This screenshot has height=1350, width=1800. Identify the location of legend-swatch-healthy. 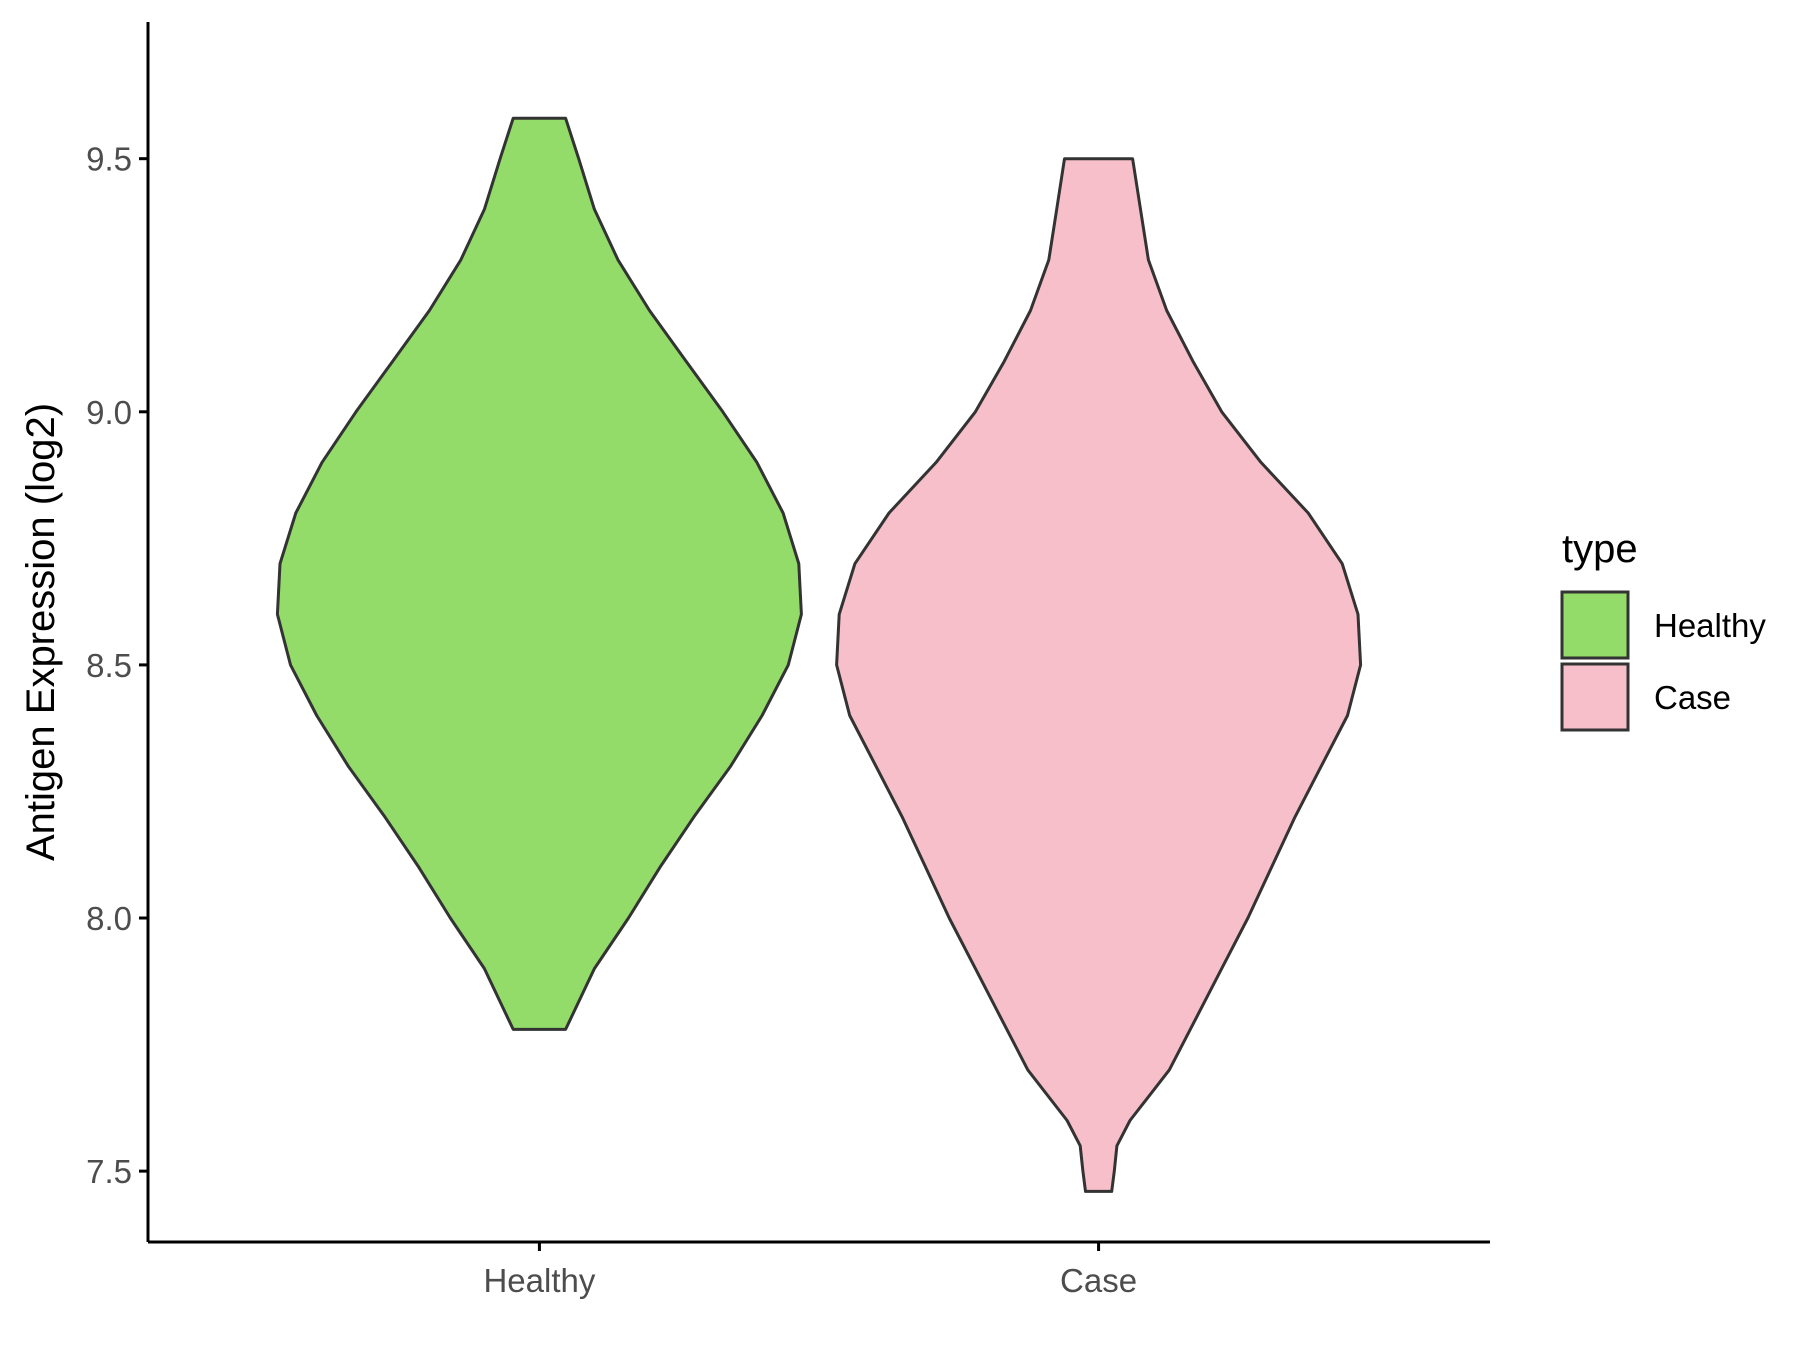
(1595, 625).